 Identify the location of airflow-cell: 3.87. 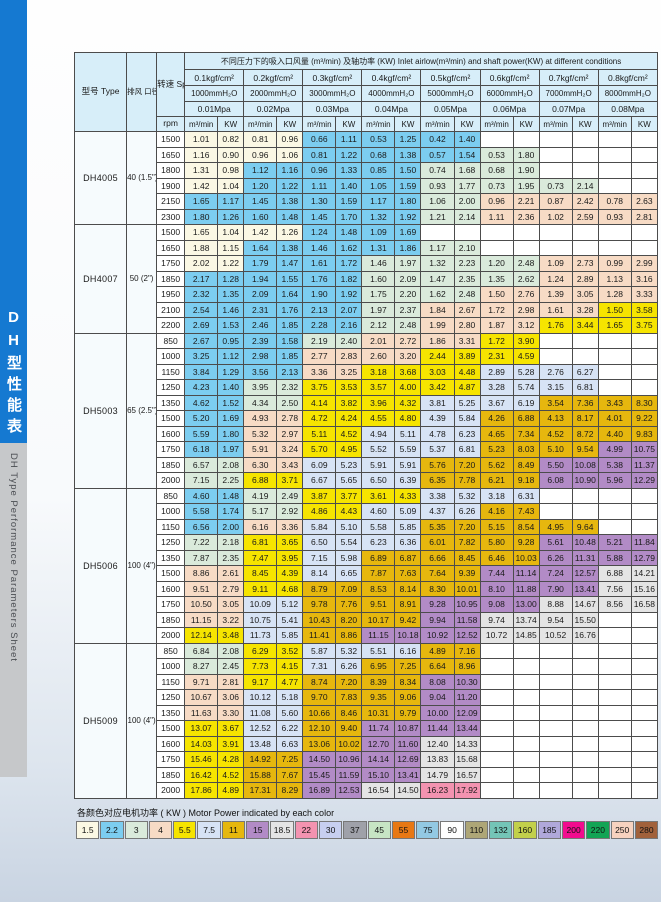
(319, 495).